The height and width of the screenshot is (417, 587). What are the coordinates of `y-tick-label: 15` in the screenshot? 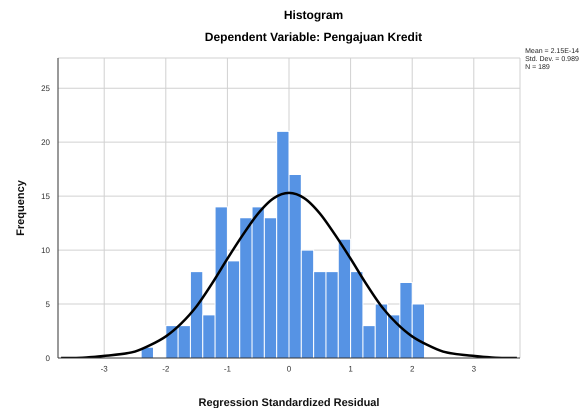 It's located at (46, 196).